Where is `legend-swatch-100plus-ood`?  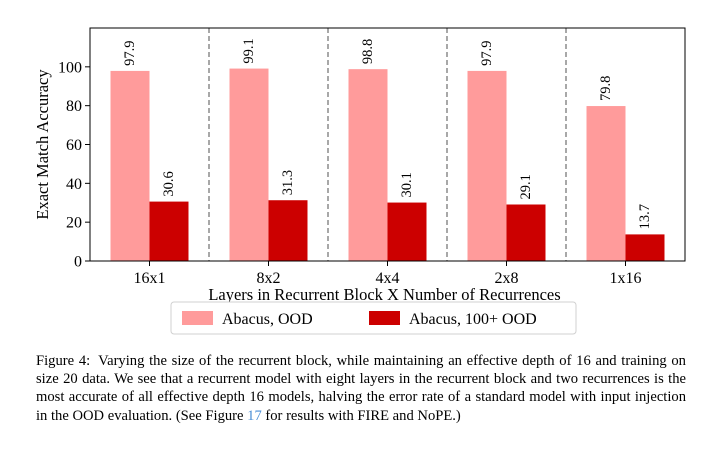
legend-swatch-100plus-ood is located at coordinates (384, 318).